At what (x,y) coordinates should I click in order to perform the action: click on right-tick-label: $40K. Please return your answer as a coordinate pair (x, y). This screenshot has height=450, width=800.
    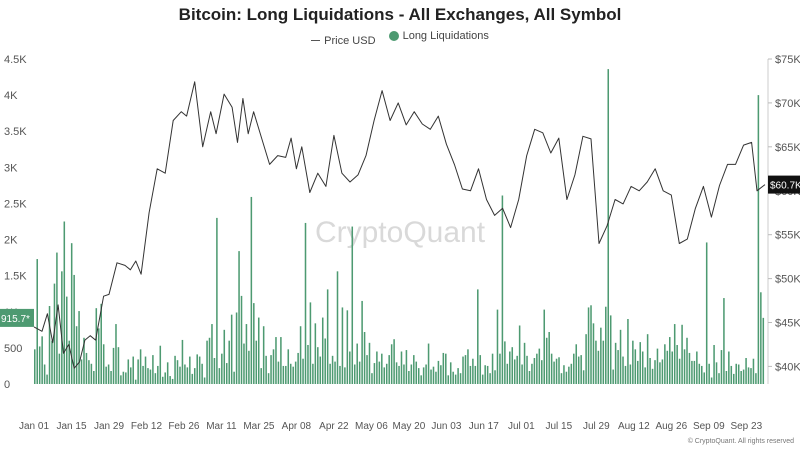
    Looking at the image, I should click on (787, 367).